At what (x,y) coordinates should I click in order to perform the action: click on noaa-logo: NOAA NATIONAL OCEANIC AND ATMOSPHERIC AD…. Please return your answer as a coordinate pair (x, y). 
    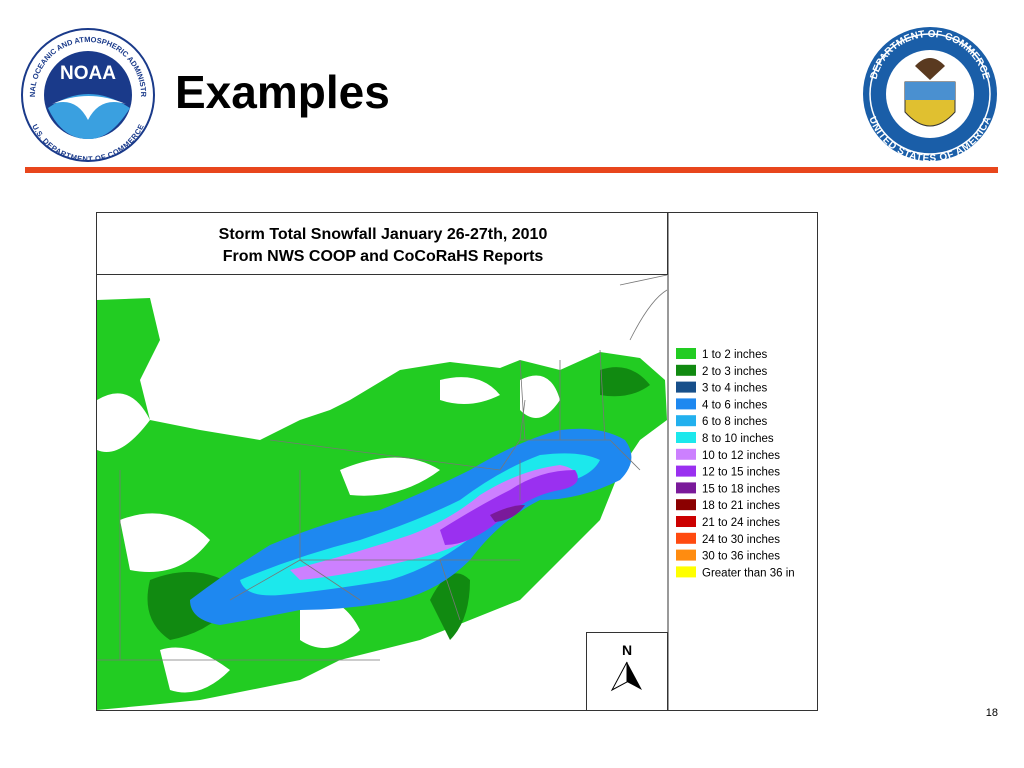
    Looking at the image, I should click on (77, 82).